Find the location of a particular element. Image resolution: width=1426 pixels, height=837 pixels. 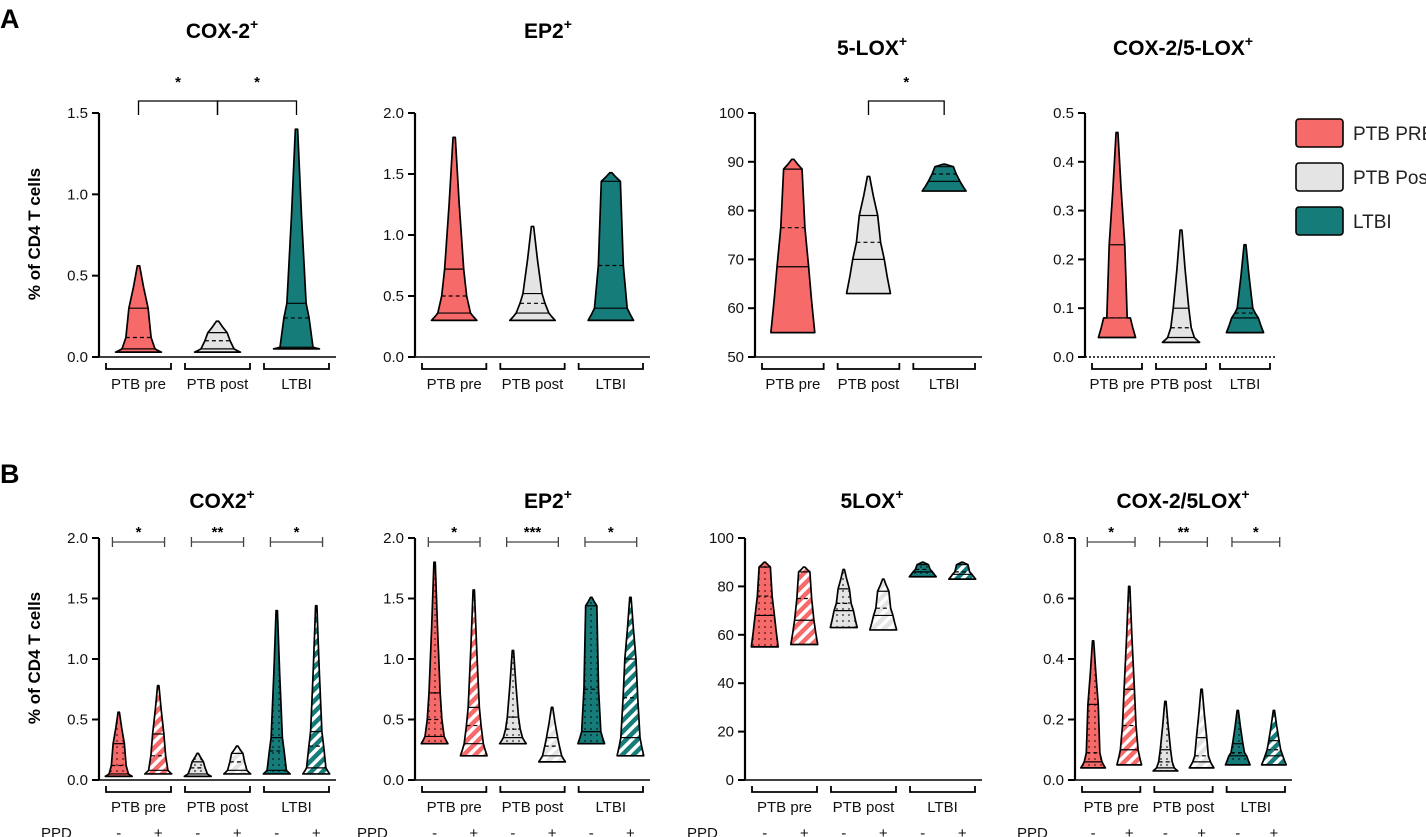

y-tick-label: 90 is located at coordinates (735, 162).